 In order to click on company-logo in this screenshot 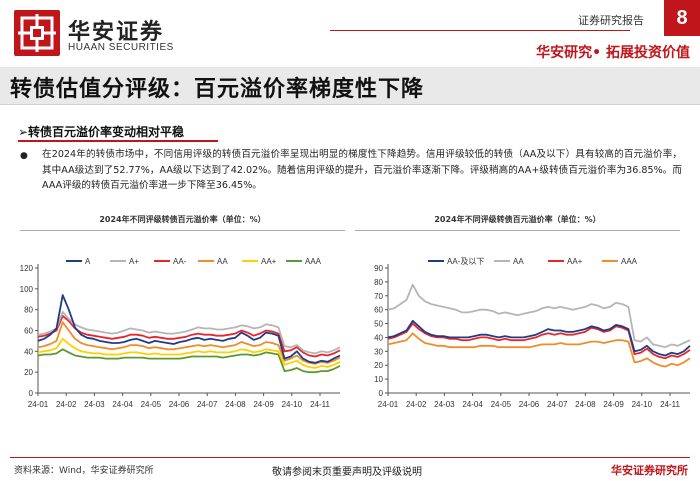, I will do `click(37, 33)`.